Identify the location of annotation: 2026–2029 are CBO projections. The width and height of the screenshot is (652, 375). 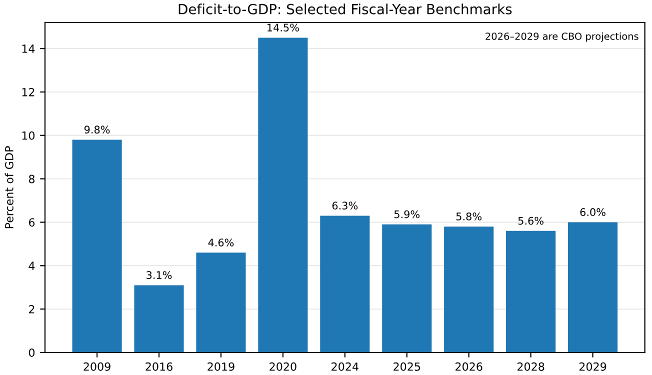
(562, 37).